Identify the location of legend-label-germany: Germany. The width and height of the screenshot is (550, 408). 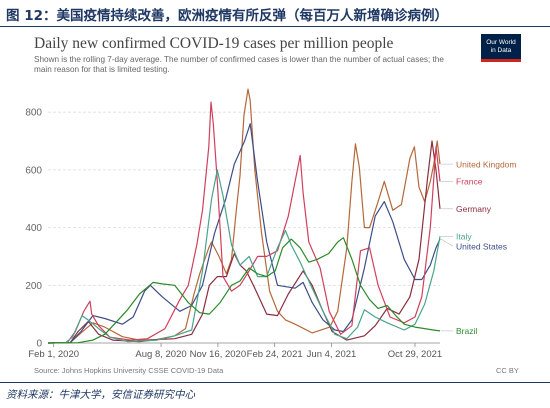
(474, 209).